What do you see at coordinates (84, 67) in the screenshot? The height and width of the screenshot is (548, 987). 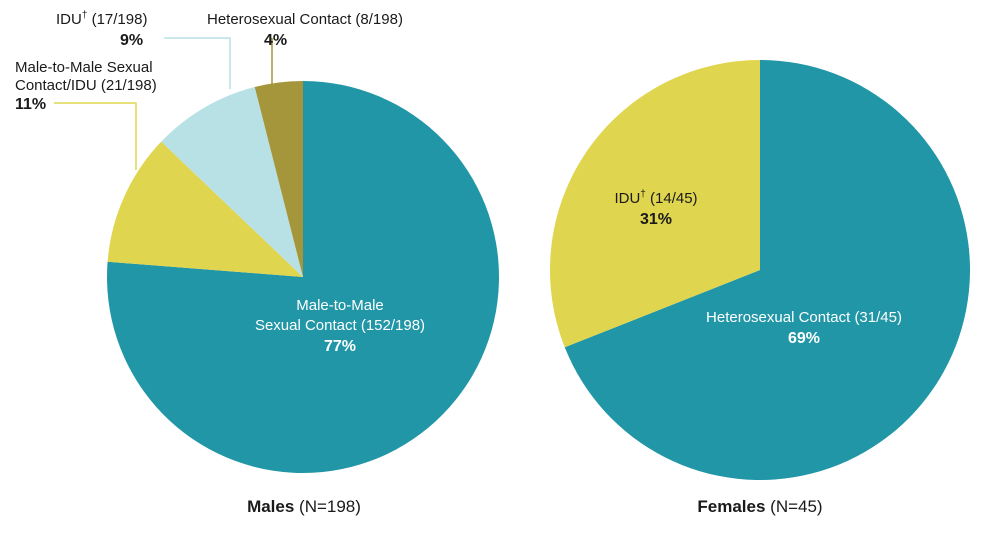 I see `males-mmidu-label-line1: Male-to-Male Sexual` at bounding box center [84, 67].